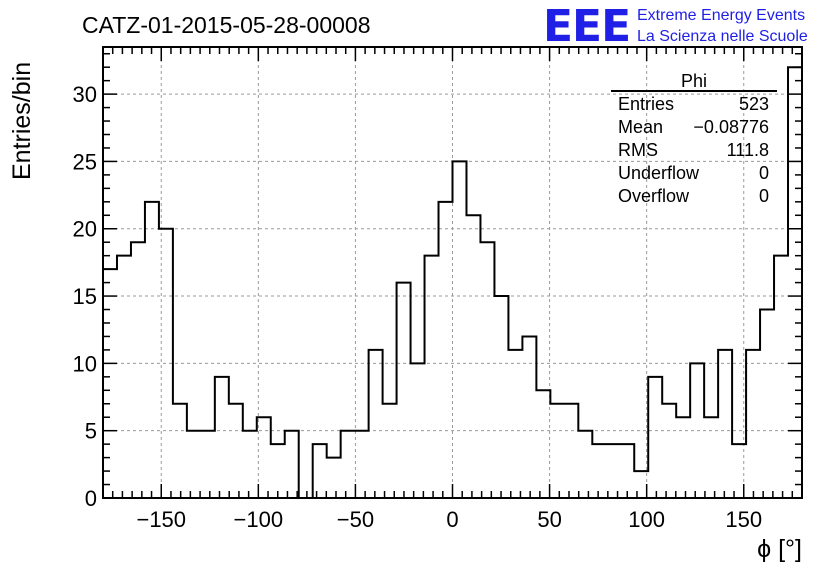 The width and height of the screenshot is (836, 572). Describe the element at coordinates (85, 161) in the screenshot. I see `y-tick-label: 25` at that location.